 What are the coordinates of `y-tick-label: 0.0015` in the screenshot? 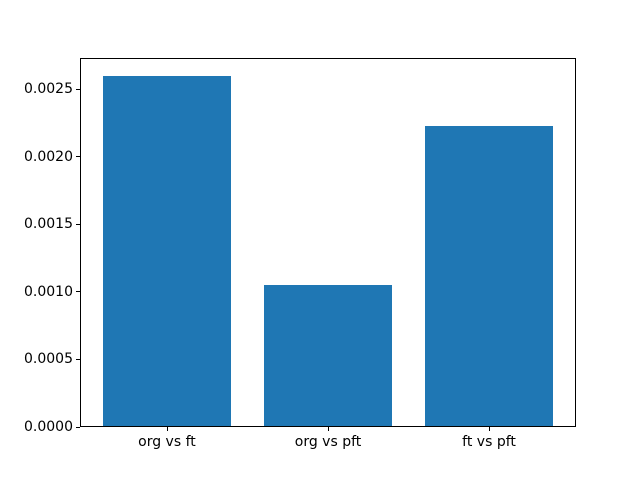 It's located at (48, 224).